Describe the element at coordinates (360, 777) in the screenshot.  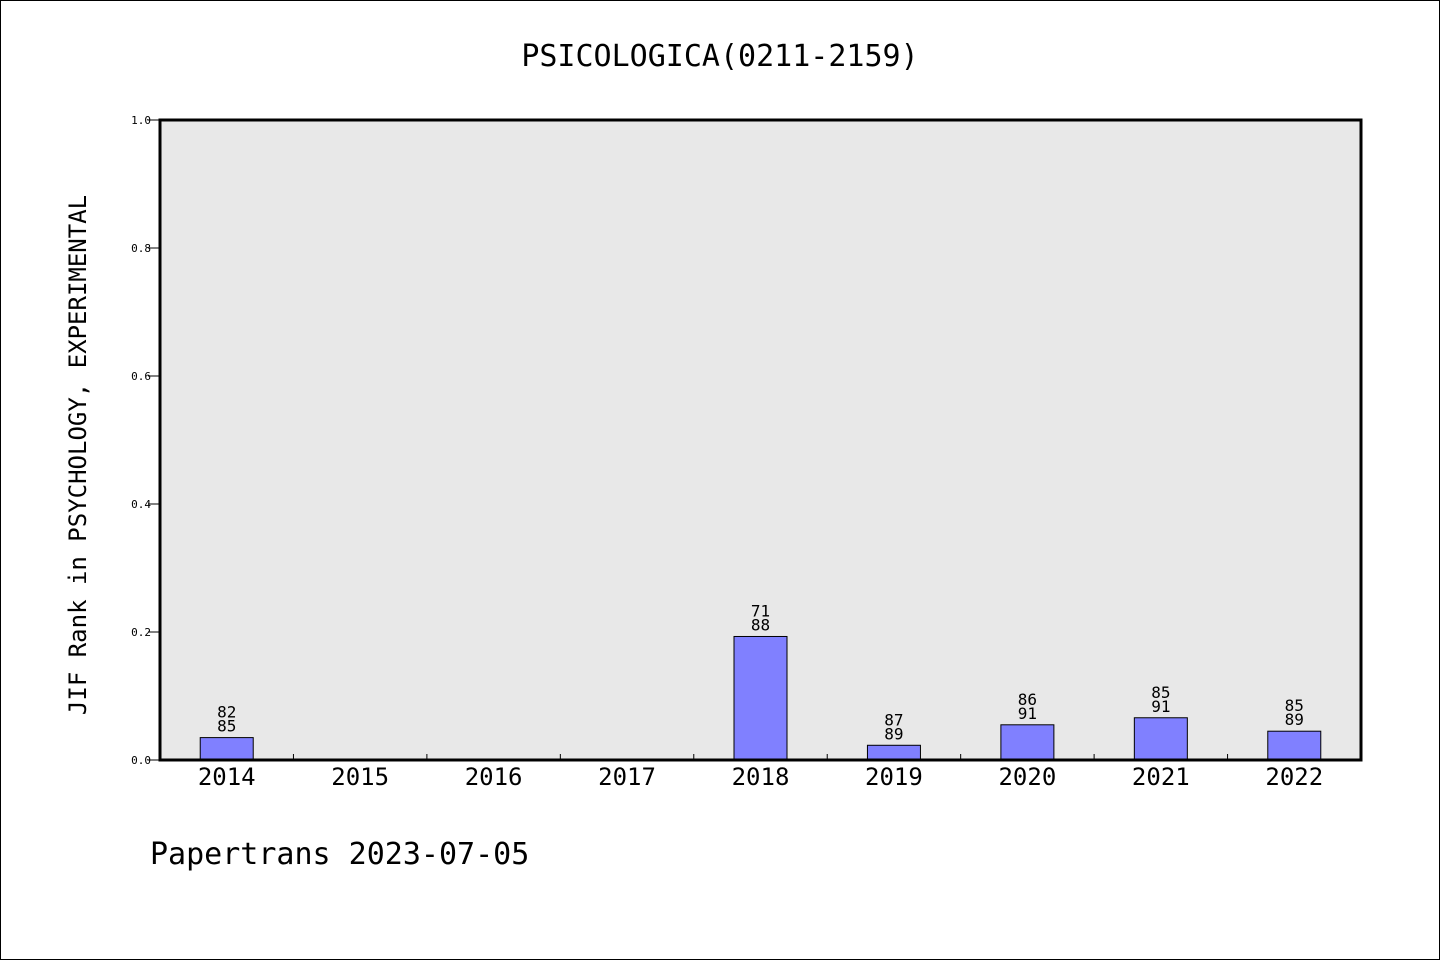
I see `x-tick-label: 2015` at that location.